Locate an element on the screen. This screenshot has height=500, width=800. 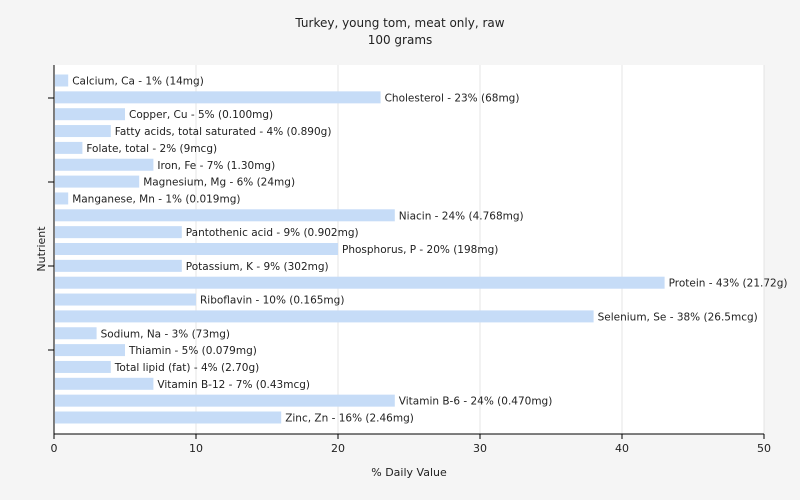
bar-label: Folate, total - 2% (9mcg) is located at coordinates (151, 149).